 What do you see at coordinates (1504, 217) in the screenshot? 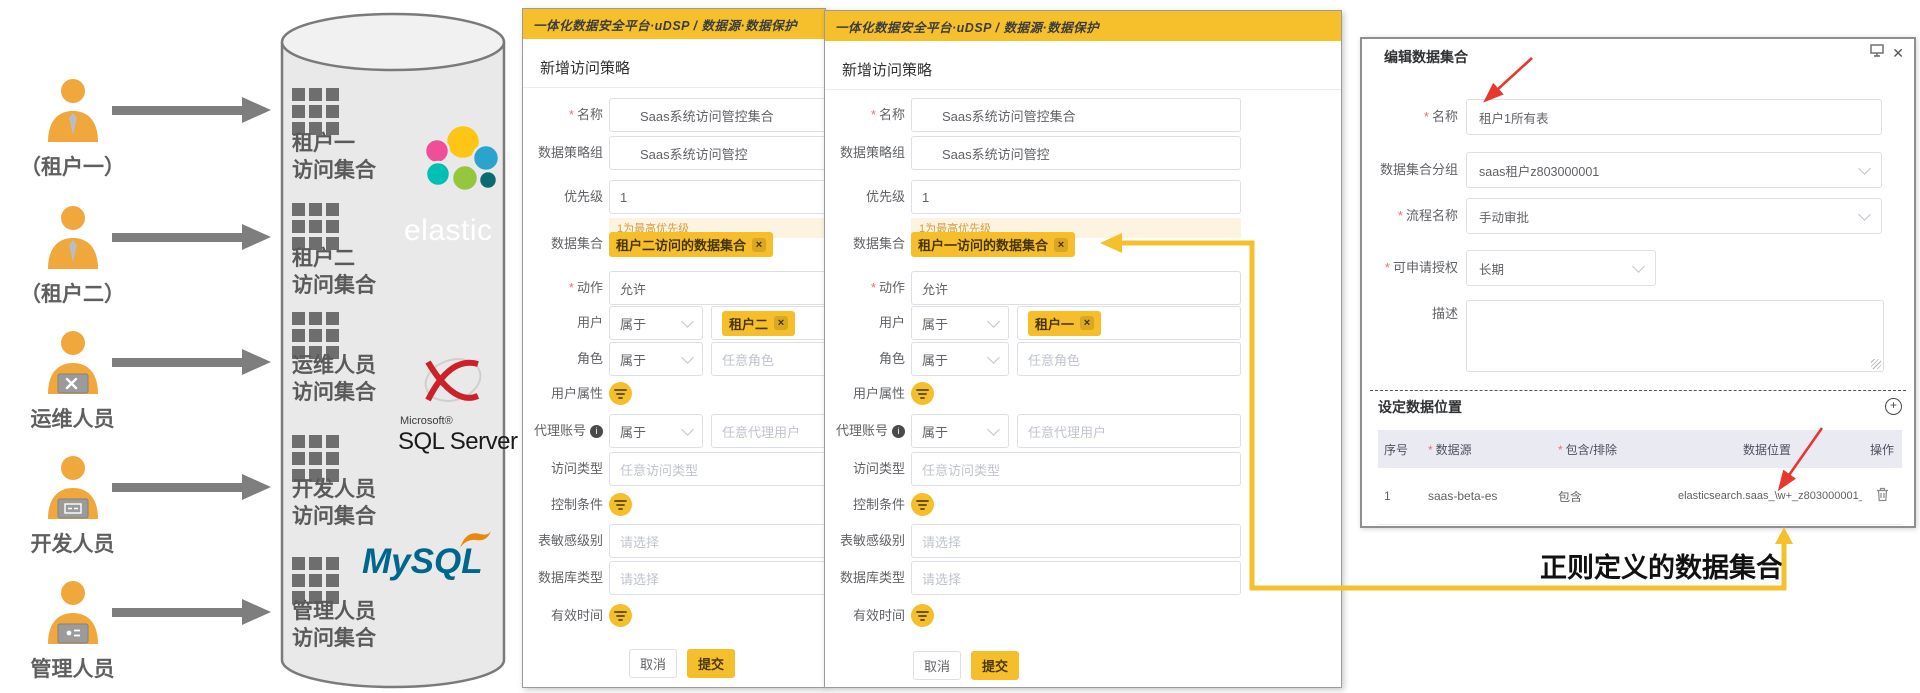
I see `field-value: 手动审批` at bounding box center [1504, 217].